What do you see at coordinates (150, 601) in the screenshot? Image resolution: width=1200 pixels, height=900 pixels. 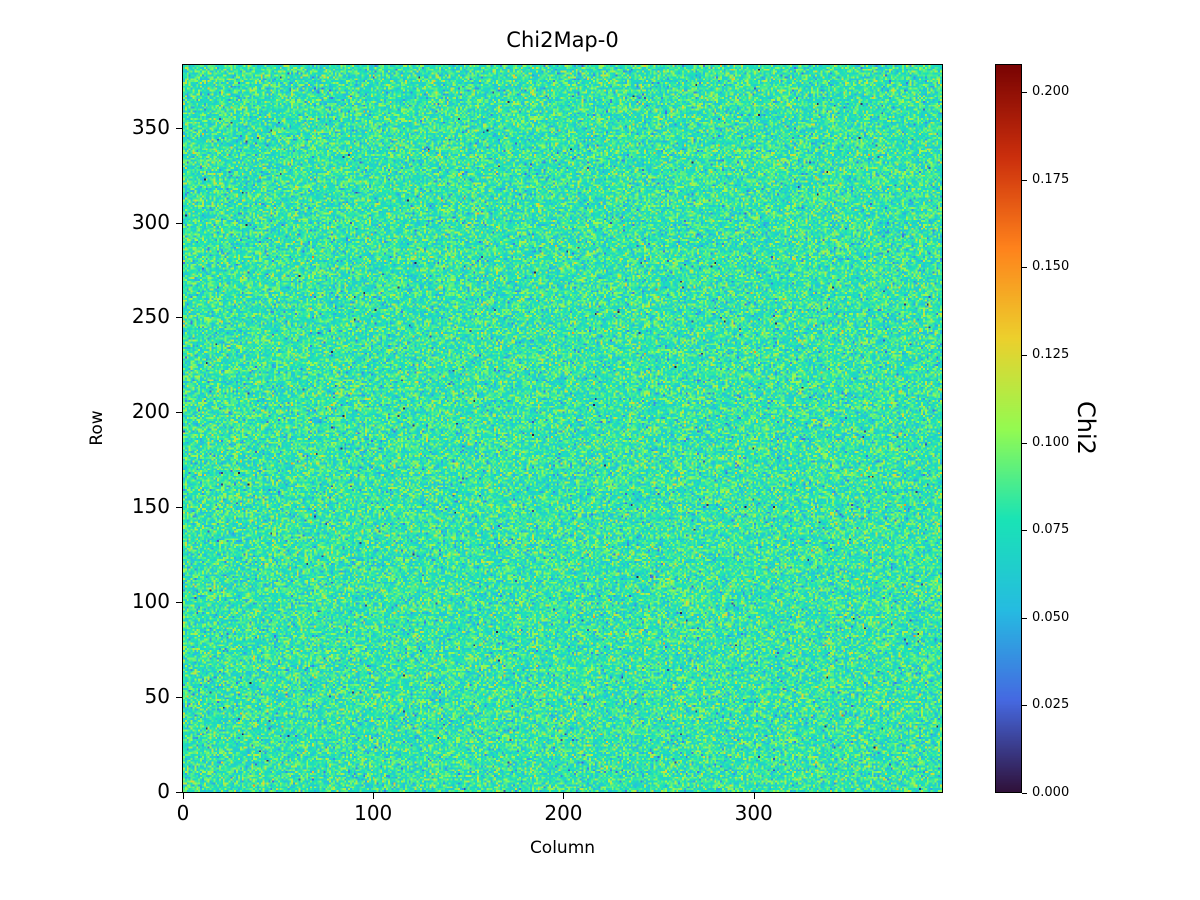 I see `y-tick-label: 100` at bounding box center [150, 601].